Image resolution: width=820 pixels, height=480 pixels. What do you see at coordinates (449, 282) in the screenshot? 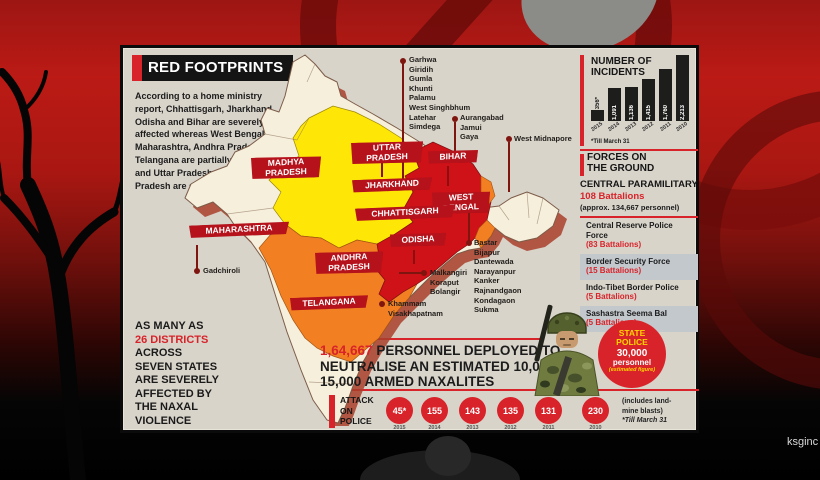
I see `district-list-odisha: Malkangiri Koraput Bolangir` at bounding box center [449, 282].